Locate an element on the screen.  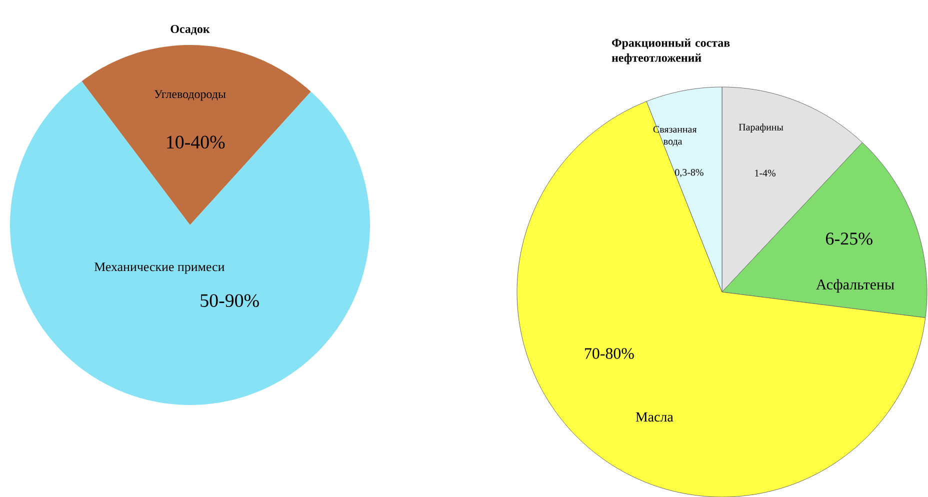
slice-label: Масла is located at coordinates (655, 417).